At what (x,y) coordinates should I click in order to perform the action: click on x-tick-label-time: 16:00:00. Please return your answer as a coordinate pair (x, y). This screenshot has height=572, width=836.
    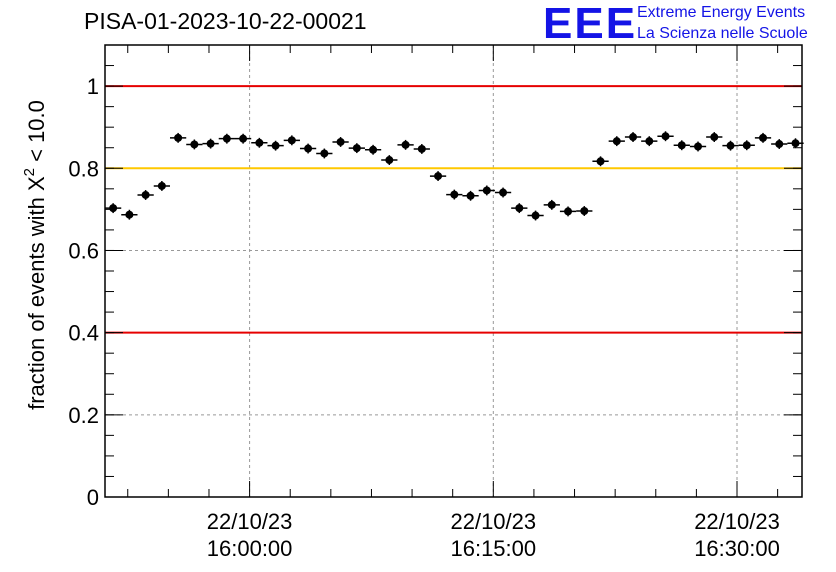
    Looking at the image, I should click on (250, 548).